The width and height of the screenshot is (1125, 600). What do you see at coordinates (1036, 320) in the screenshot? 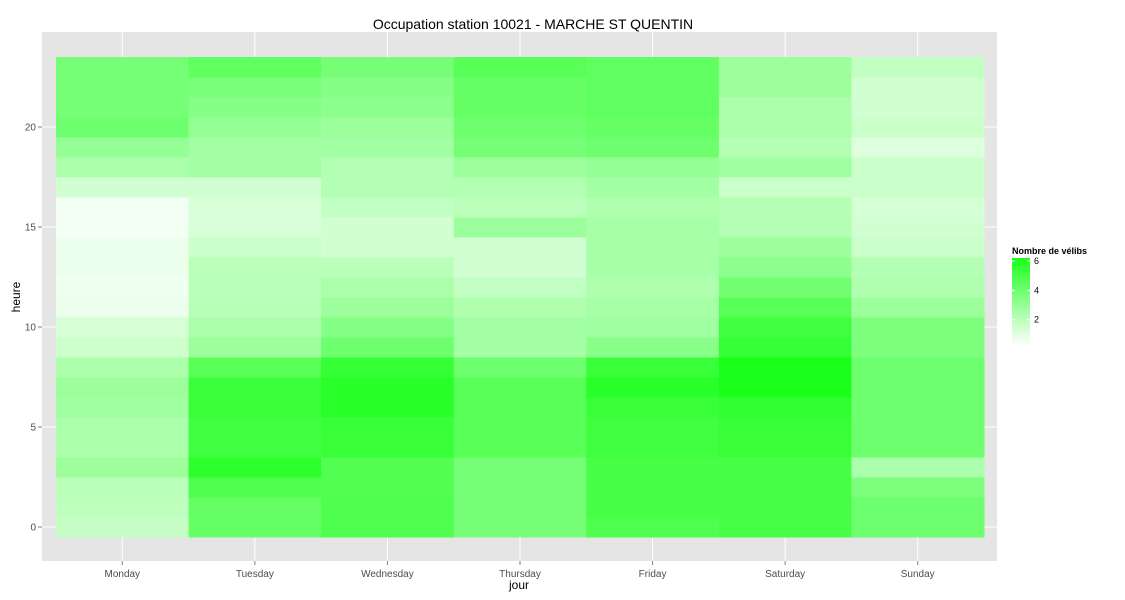
I see `legend-tick-label: 2` at bounding box center [1036, 320].